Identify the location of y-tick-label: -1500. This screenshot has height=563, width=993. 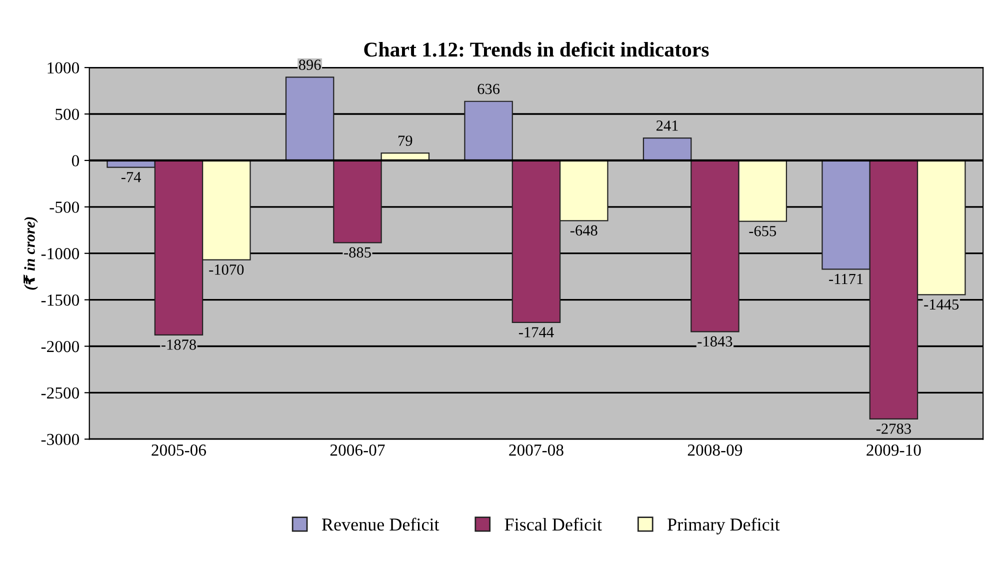
(60, 300).